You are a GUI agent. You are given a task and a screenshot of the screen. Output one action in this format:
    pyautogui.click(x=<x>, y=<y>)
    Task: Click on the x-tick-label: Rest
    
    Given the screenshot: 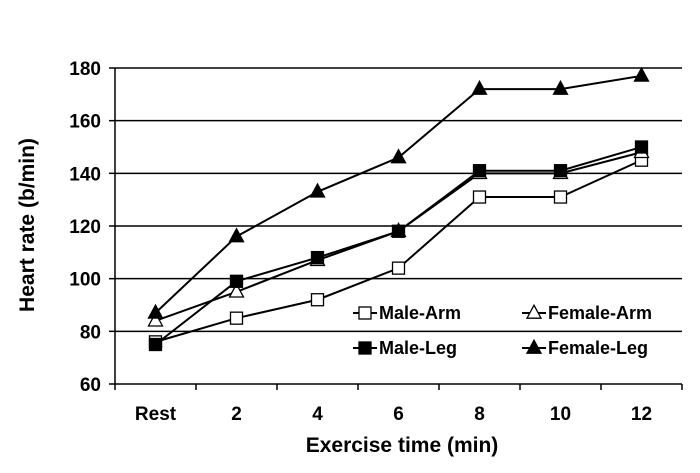 What is the action you would take?
    pyautogui.click(x=156, y=414)
    